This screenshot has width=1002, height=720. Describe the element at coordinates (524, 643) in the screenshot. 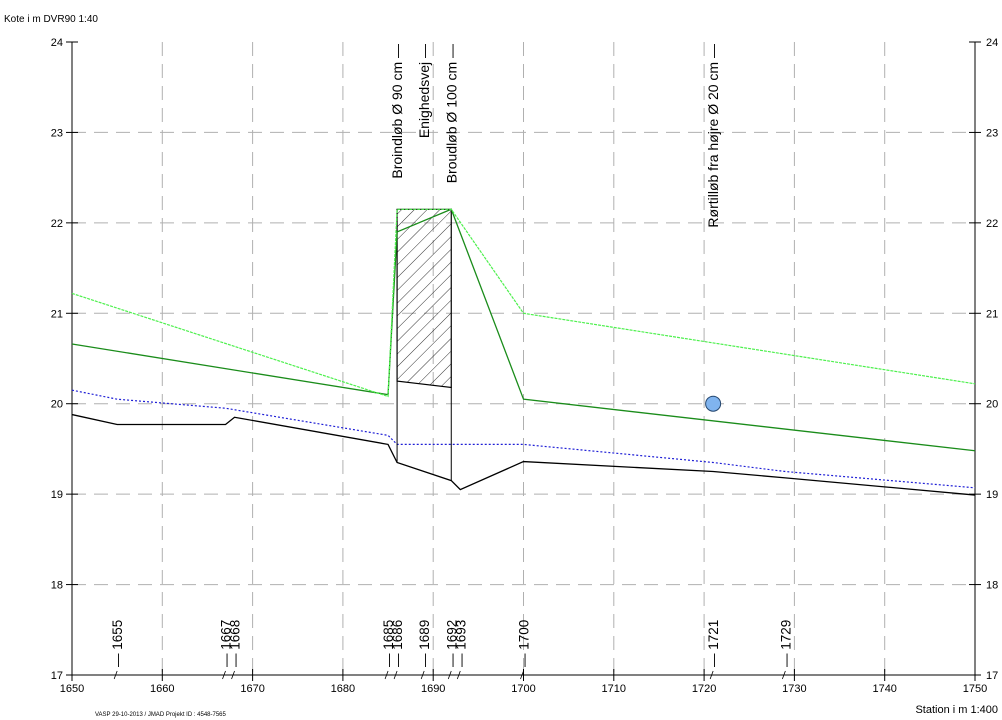

I see `station-label: — 1700` at that location.